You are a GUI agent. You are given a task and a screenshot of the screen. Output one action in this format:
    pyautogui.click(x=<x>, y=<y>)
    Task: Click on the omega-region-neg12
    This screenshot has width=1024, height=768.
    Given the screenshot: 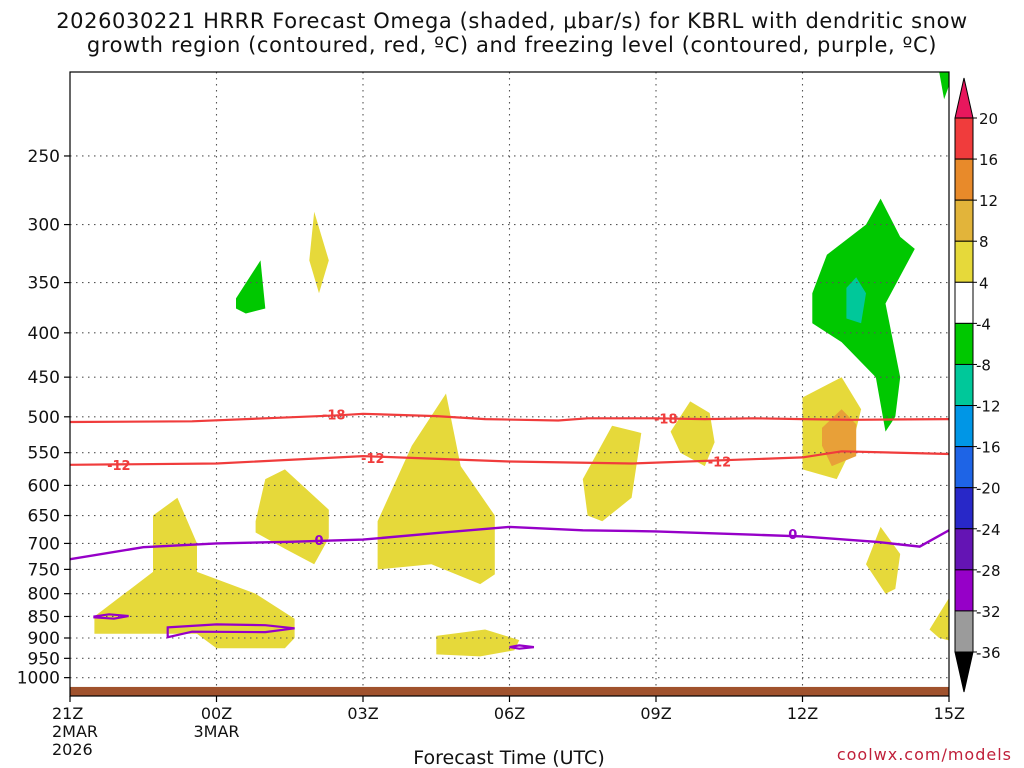 What is the action you would take?
    pyautogui.click(x=856, y=300)
    